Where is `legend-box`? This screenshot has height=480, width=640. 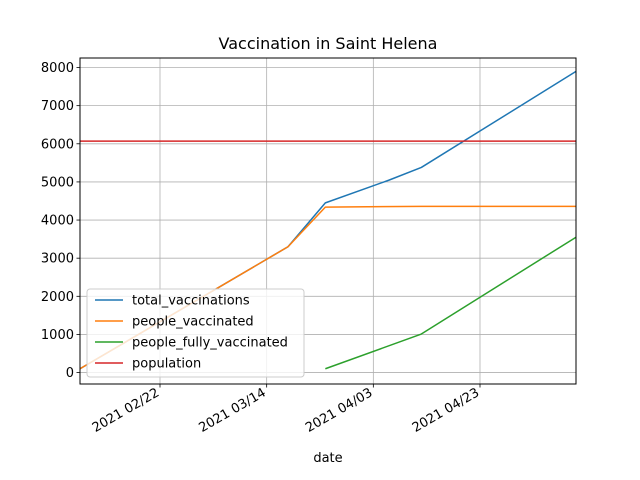
legend-box is located at coordinates (195, 333).